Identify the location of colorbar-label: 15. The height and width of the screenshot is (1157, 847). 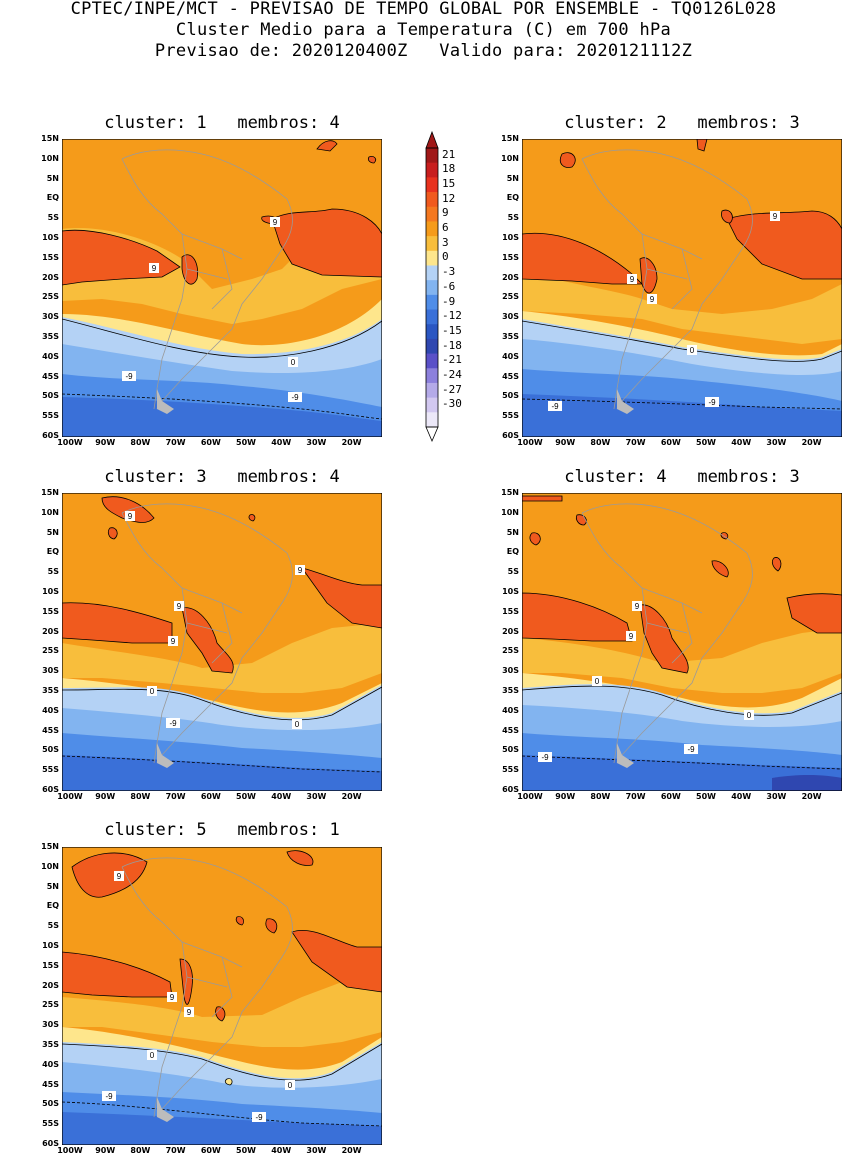
(449, 184).